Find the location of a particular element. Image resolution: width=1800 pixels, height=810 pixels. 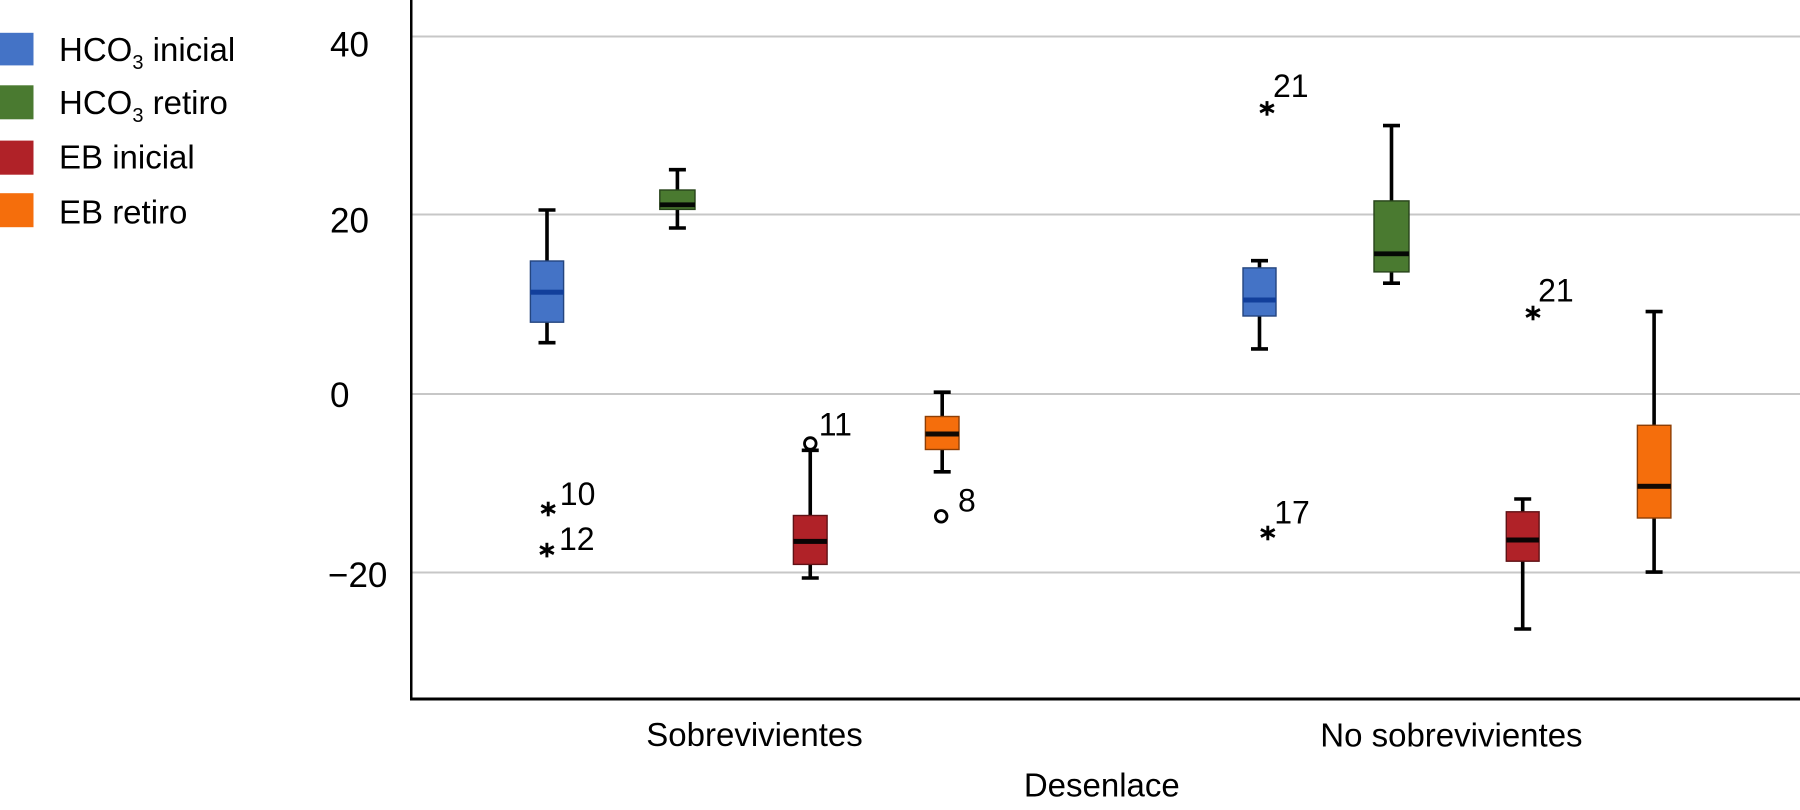

svg-text: 20 is located at coordinates (349, 221).